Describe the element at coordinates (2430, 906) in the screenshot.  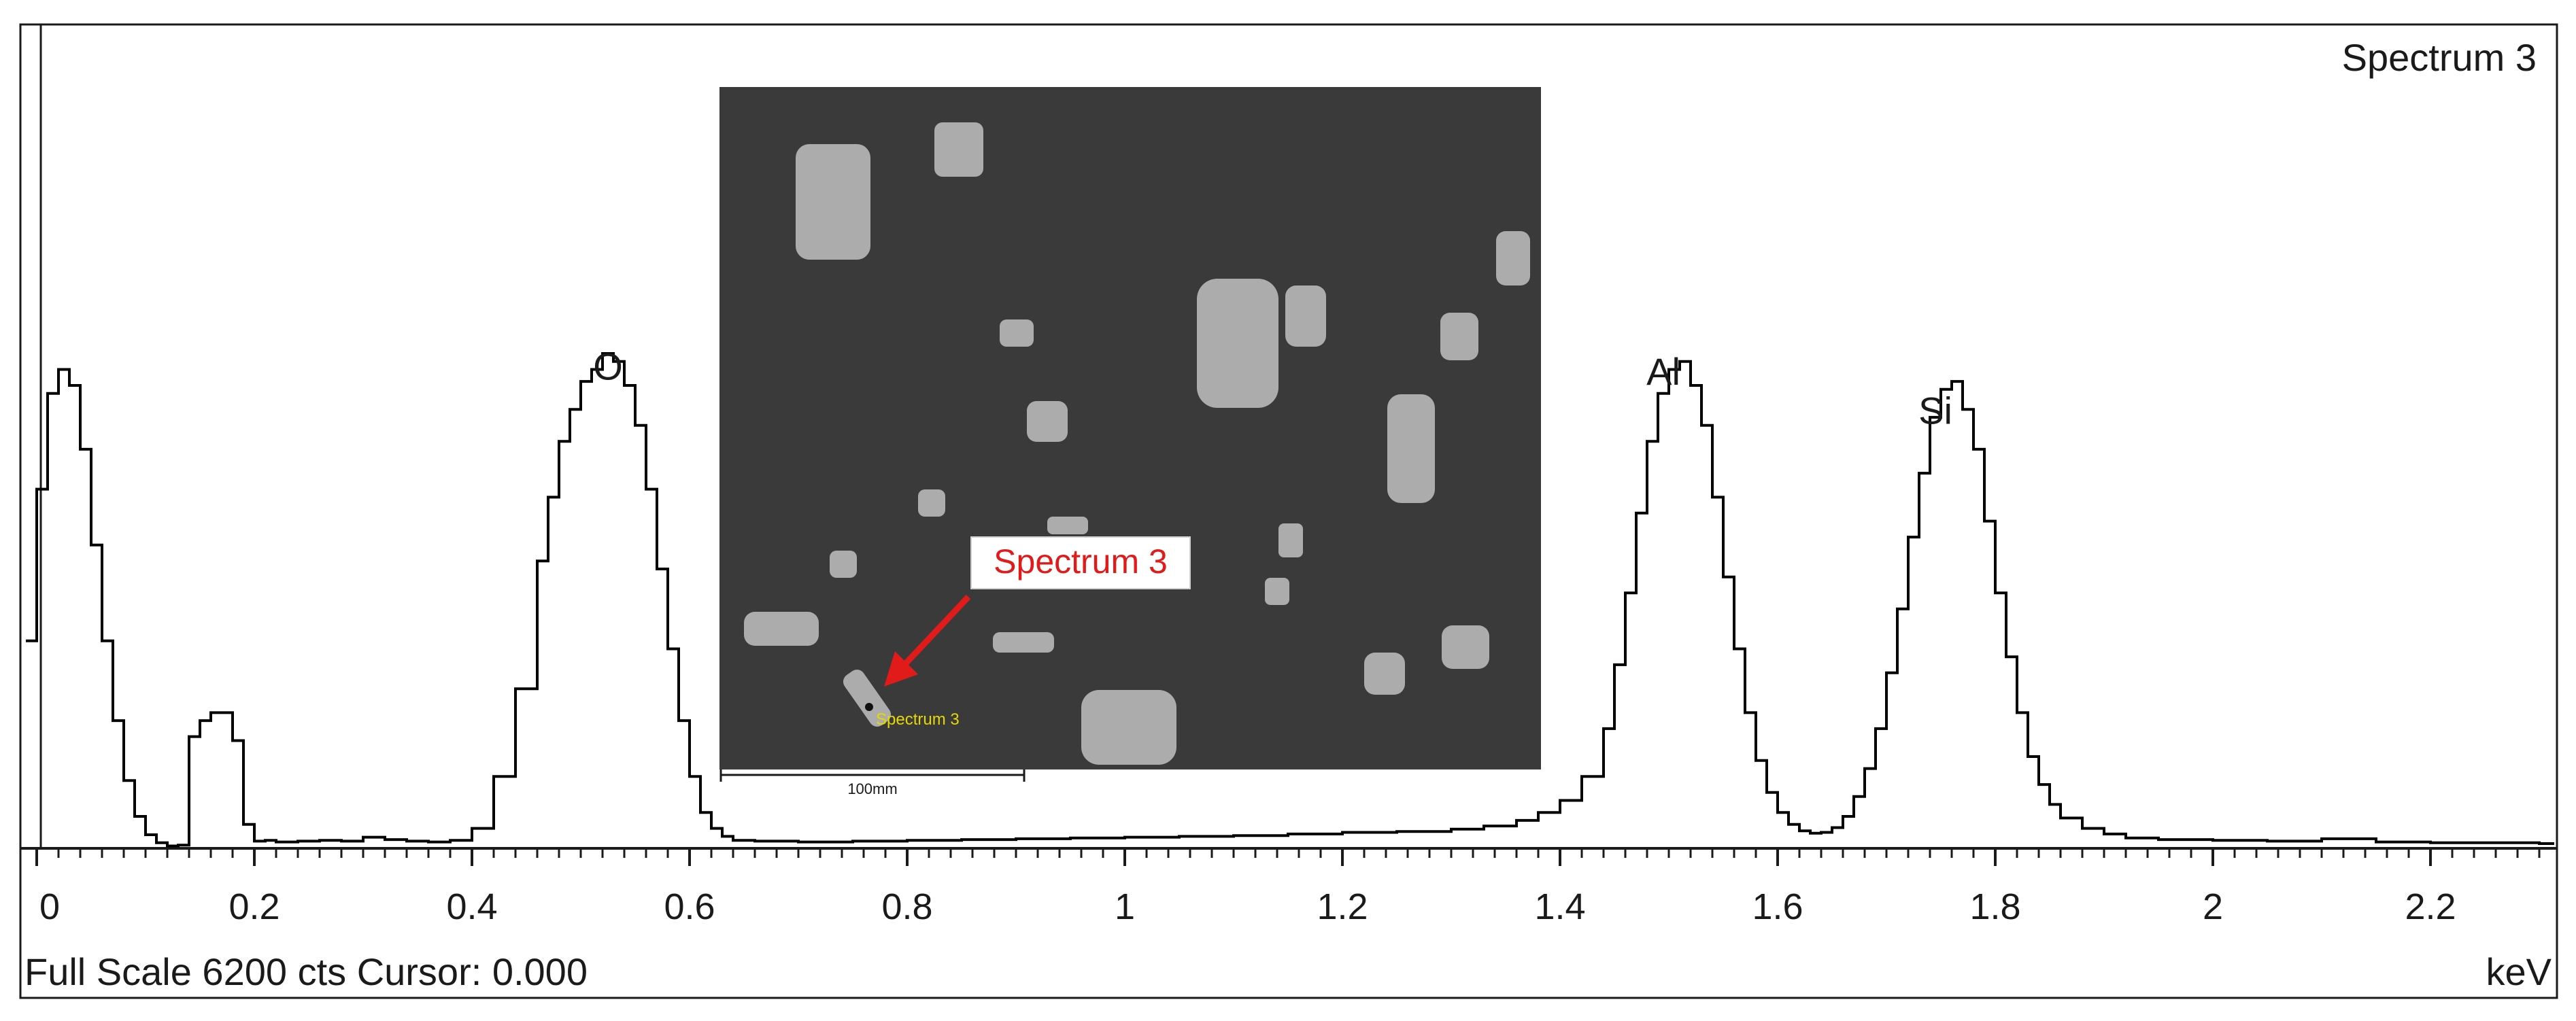
I see `x-tick-label: 2.2` at that location.